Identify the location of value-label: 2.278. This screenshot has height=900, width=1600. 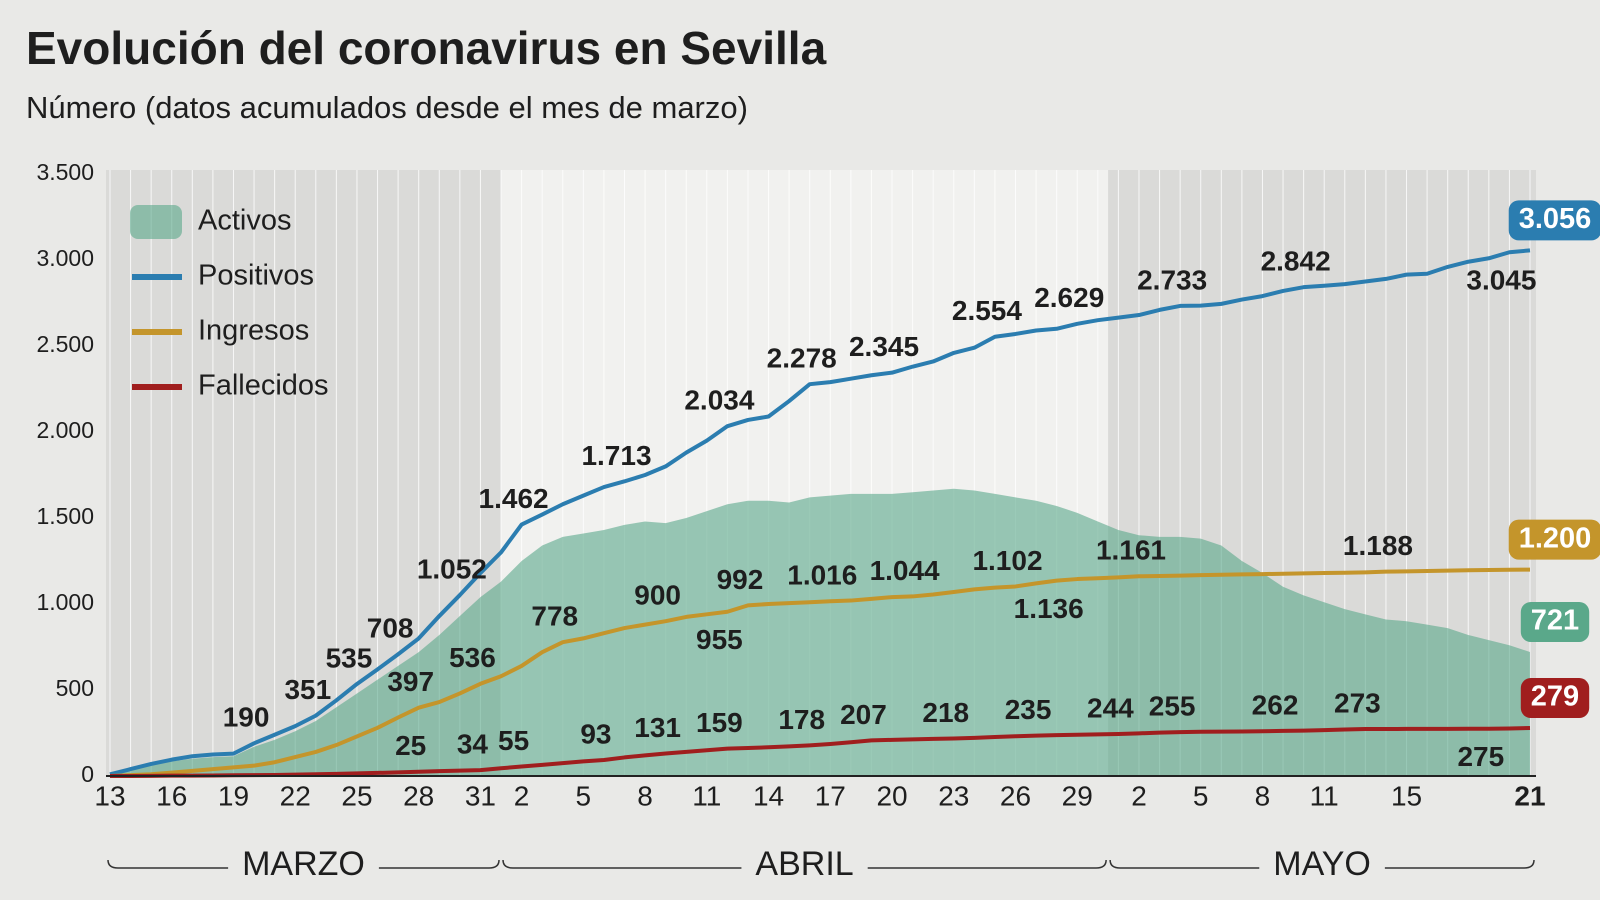
(802, 358).